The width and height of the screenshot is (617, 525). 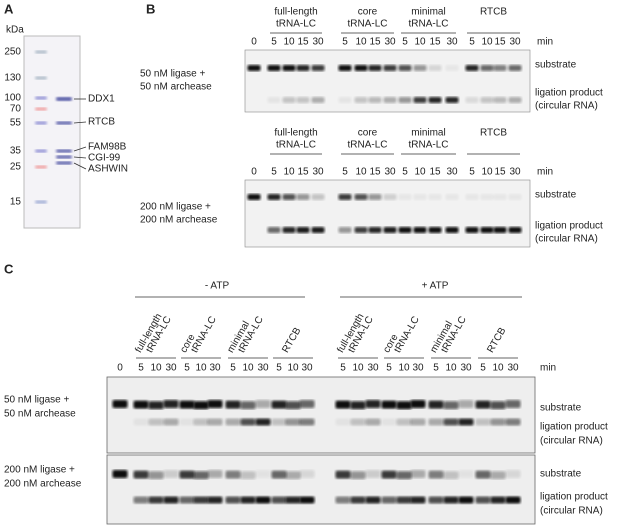 What do you see at coordinates (150, 8) in the screenshot?
I see `panel-label: B` at bounding box center [150, 8].